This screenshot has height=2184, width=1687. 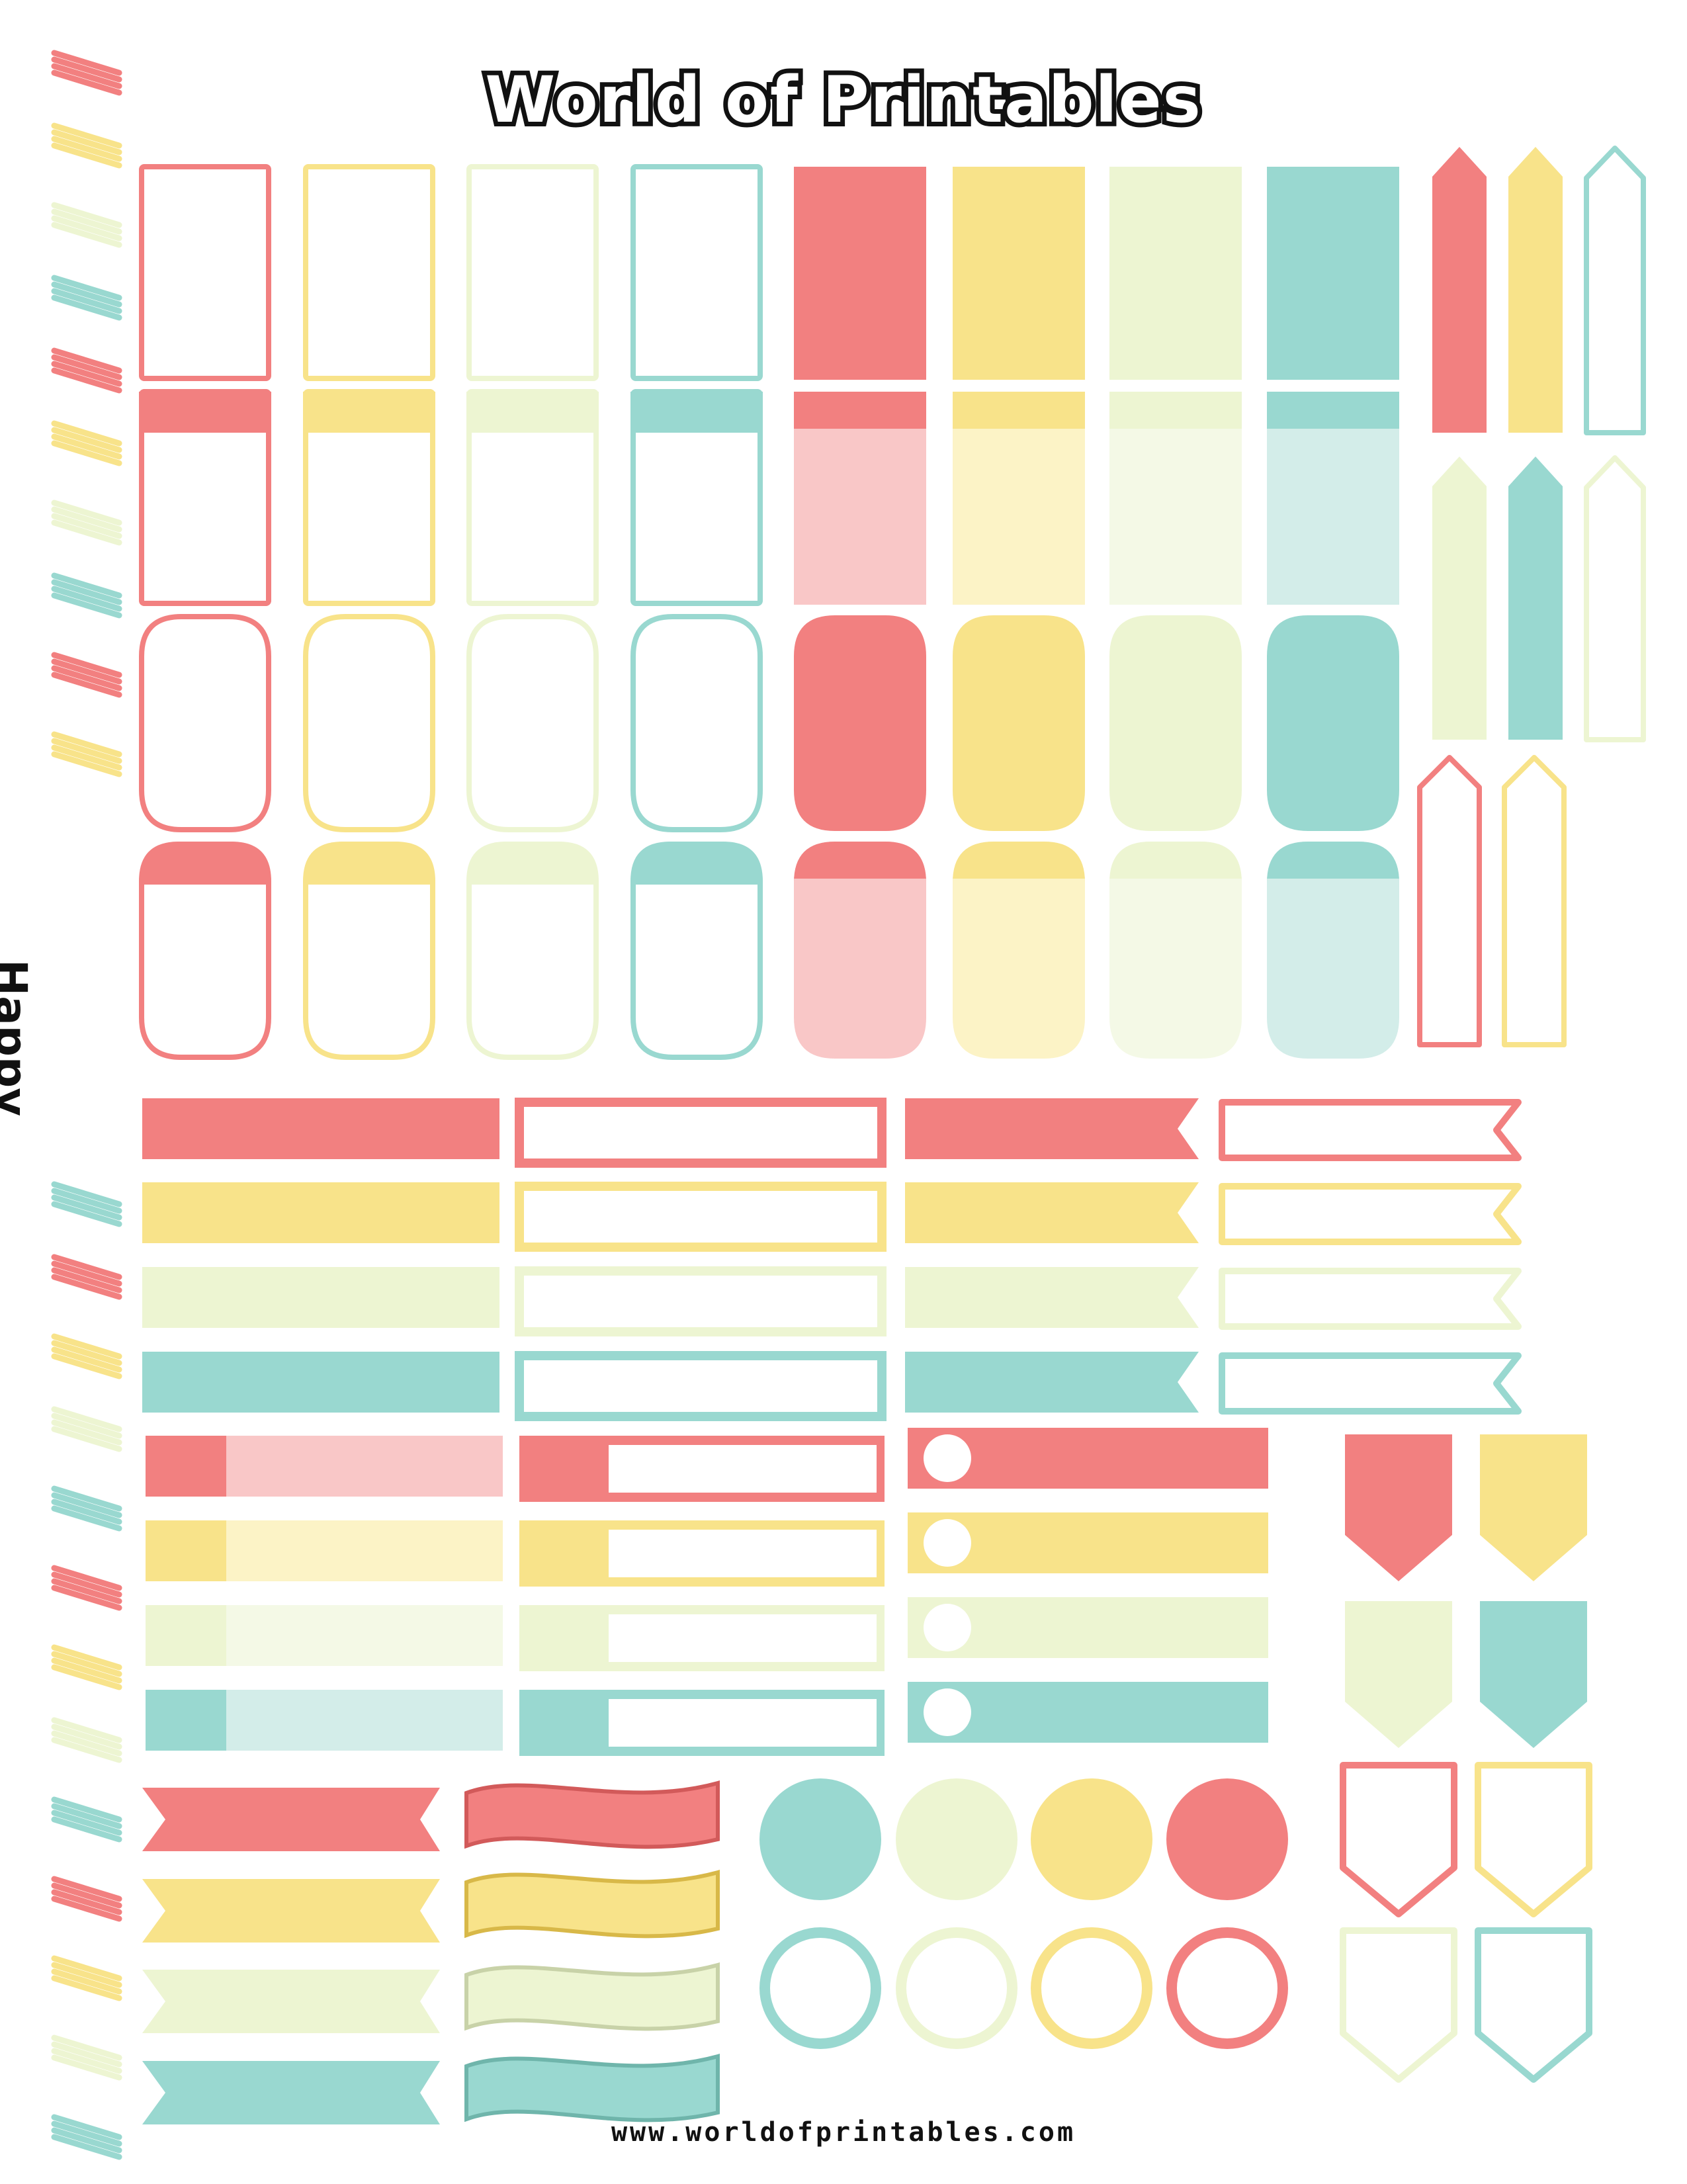 I want to click on notched-flag, so click(x=1052, y=1212).